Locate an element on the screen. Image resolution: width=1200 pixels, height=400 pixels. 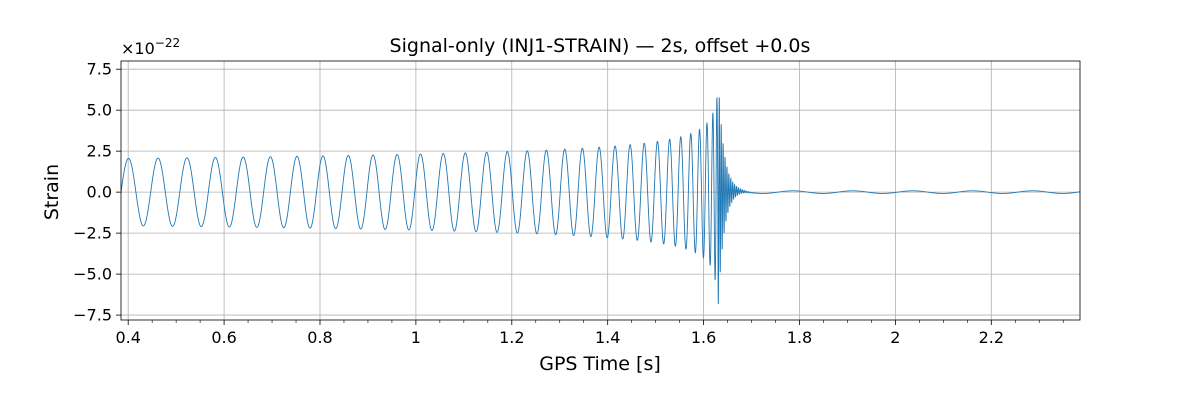
x-tick-label: 2 is located at coordinates (895, 337).